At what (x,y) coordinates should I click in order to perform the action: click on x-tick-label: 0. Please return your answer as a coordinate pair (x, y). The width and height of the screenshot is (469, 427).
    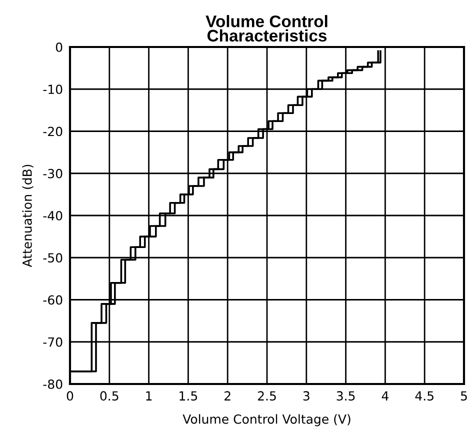
    Looking at the image, I should click on (70, 396).